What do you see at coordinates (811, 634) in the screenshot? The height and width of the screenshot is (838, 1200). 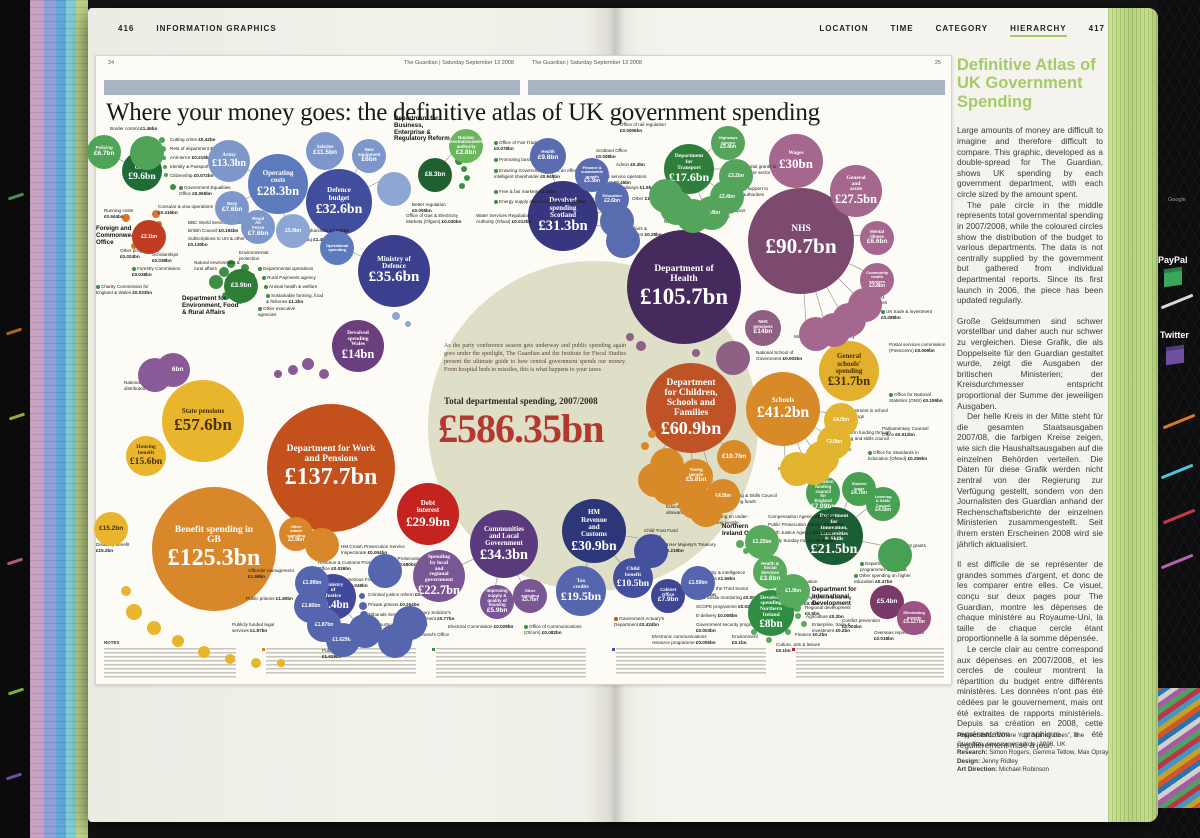 I see `bubble-annotation: Finance £0.2bn` at bounding box center [811, 634].